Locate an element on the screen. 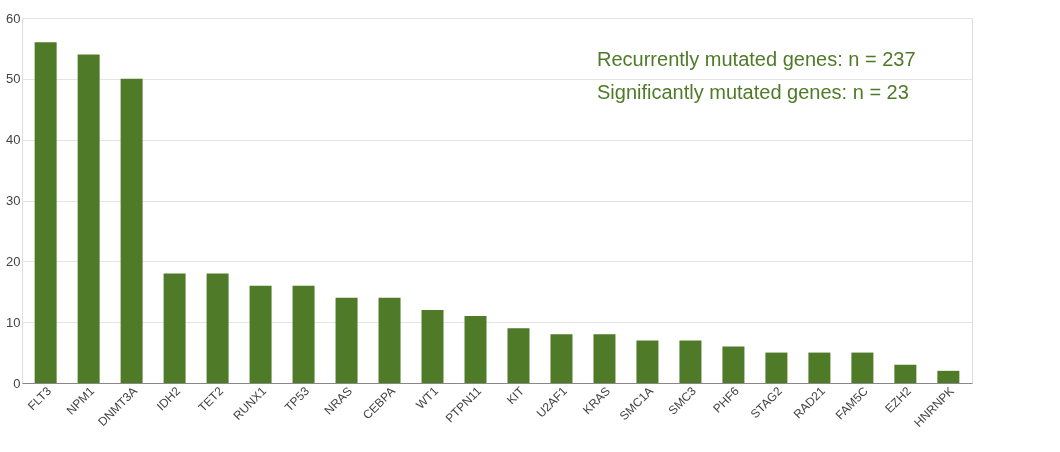 The height and width of the screenshot is (452, 1060). annotation: Recurrently mutated genes: n = 237 is located at coordinates (756, 59).